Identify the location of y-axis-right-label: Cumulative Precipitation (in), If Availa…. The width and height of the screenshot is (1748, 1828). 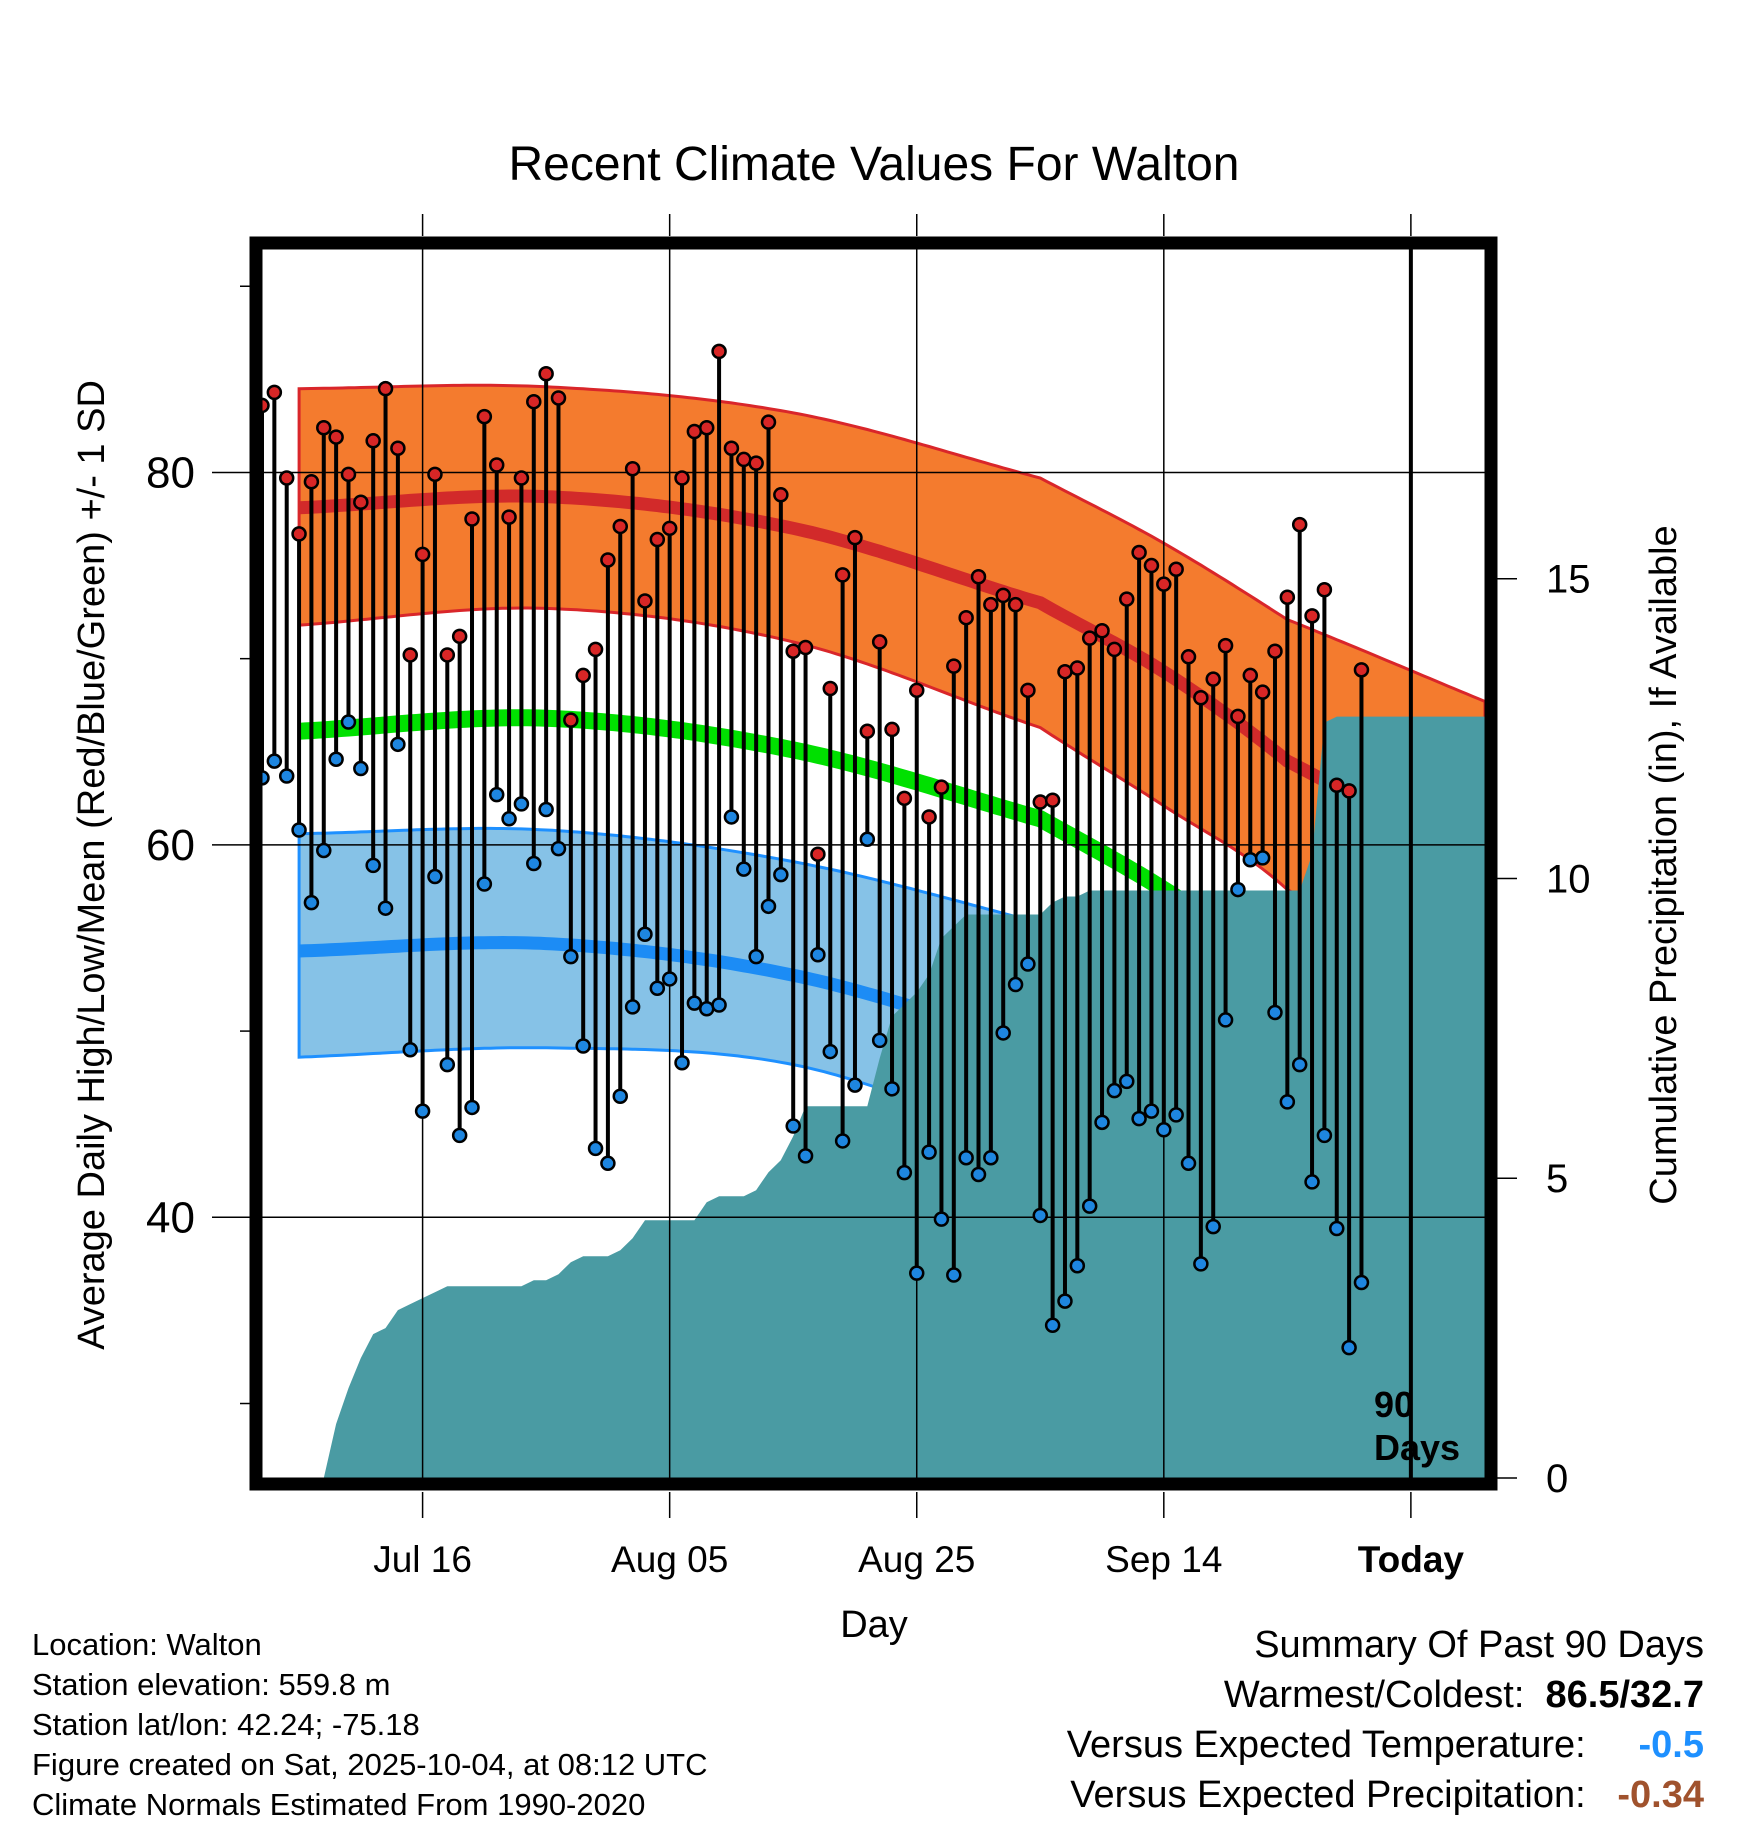
(1664, 864).